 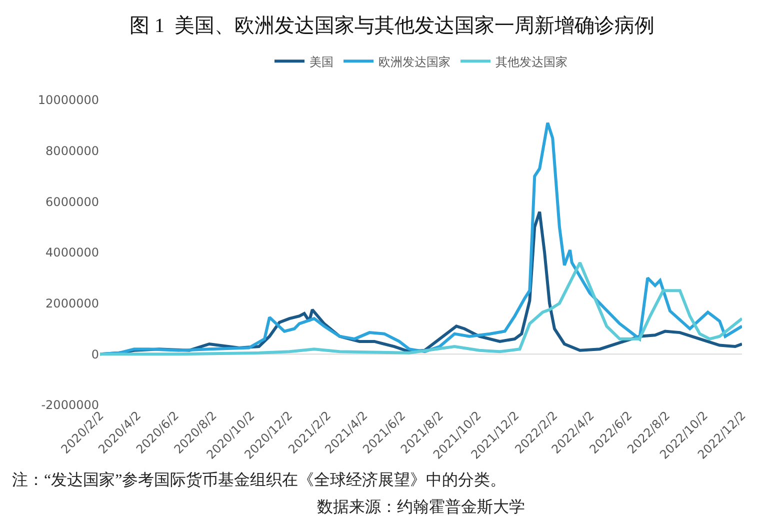 I want to click on y-tick-label: 6000000, so click(x=72, y=201).